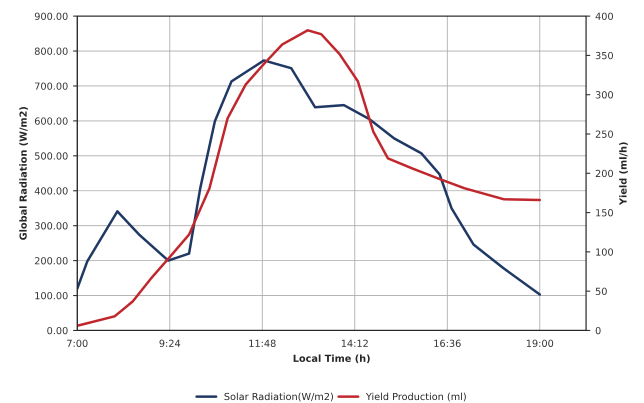 The image size is (644, 403). Describe the element at coordinates (51, 86) in the screenshot. I see `y-tick-label: 700.00` at that location.